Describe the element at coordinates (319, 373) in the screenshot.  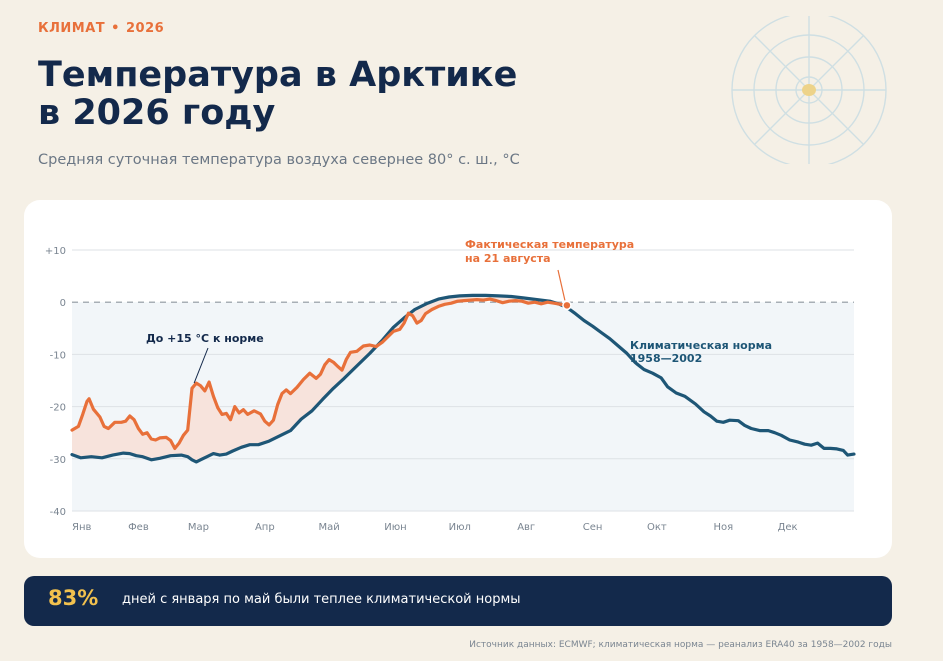
I see `series-line-actual` at that location.